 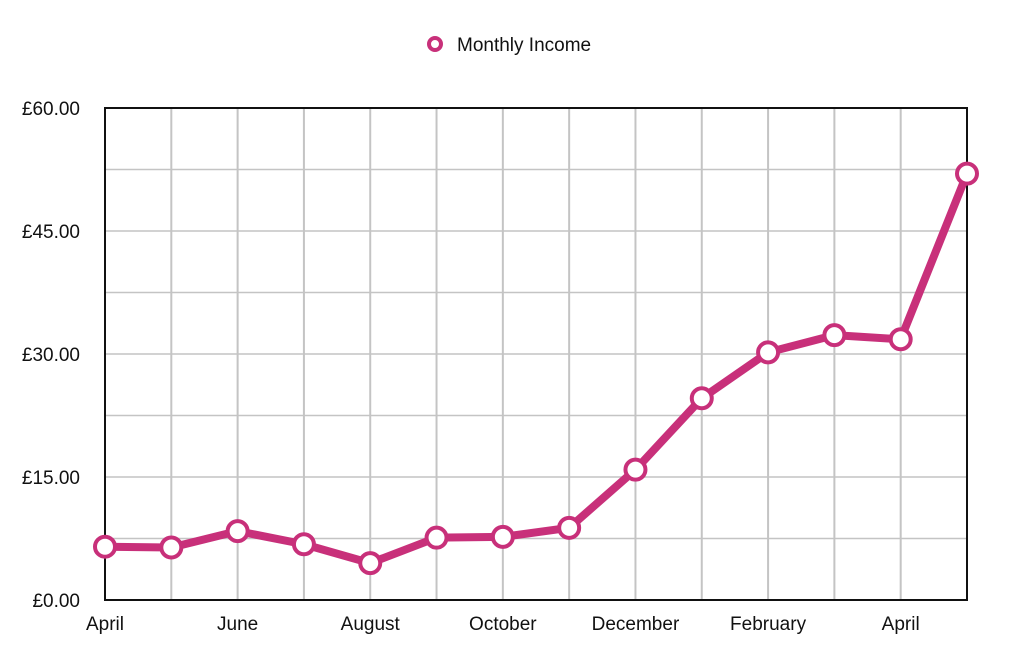 I want to click on x-tick-label: June, so click(x=237, y=624).